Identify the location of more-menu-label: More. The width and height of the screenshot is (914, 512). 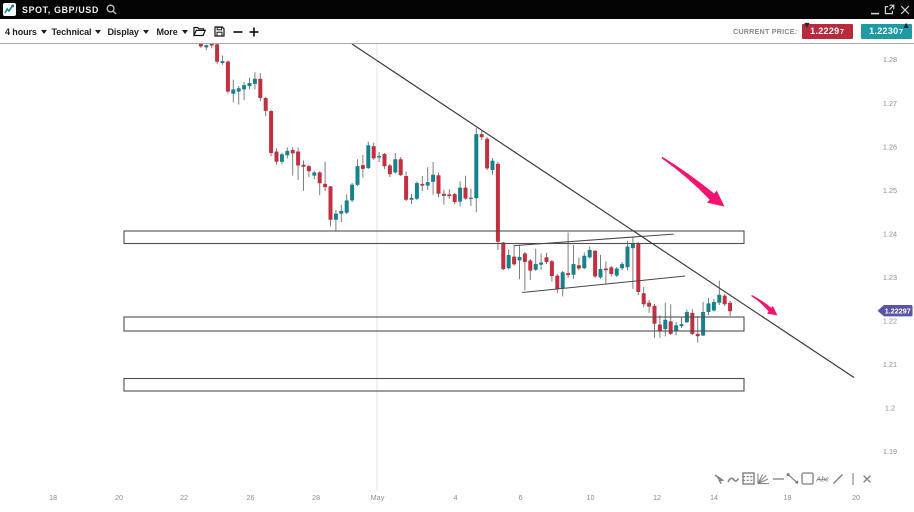
(167, 31).